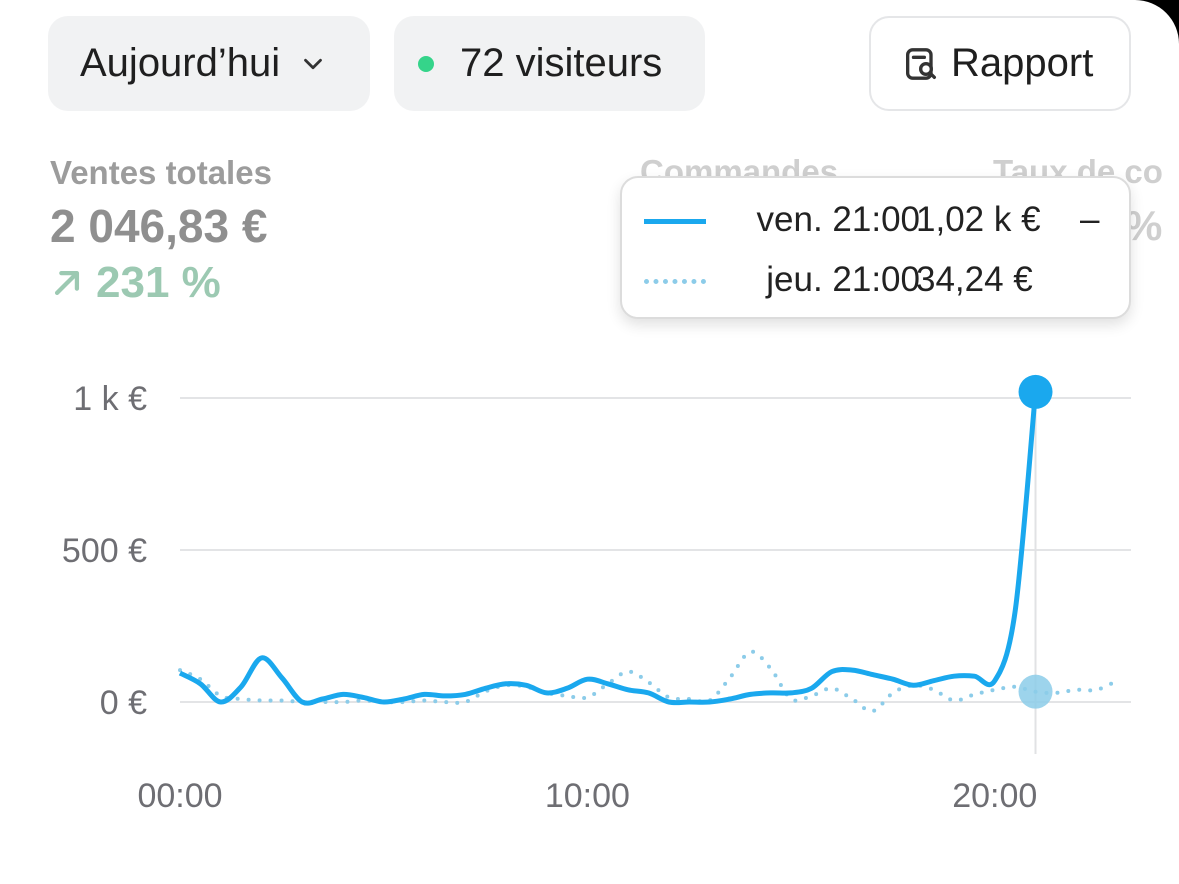 This screenshot has height=884, width=1179. Describe the element at coordinates (587, 796) in the screenshot. I see `x-tick-label: 10:00` at that location.